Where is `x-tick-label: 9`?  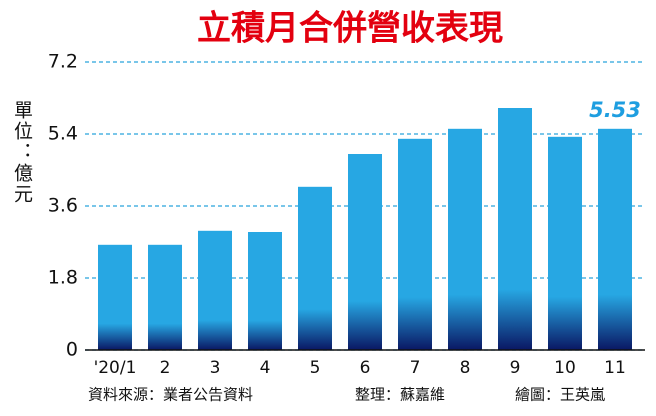
x-tick-label: 9 is located at coordinates (515, 368).